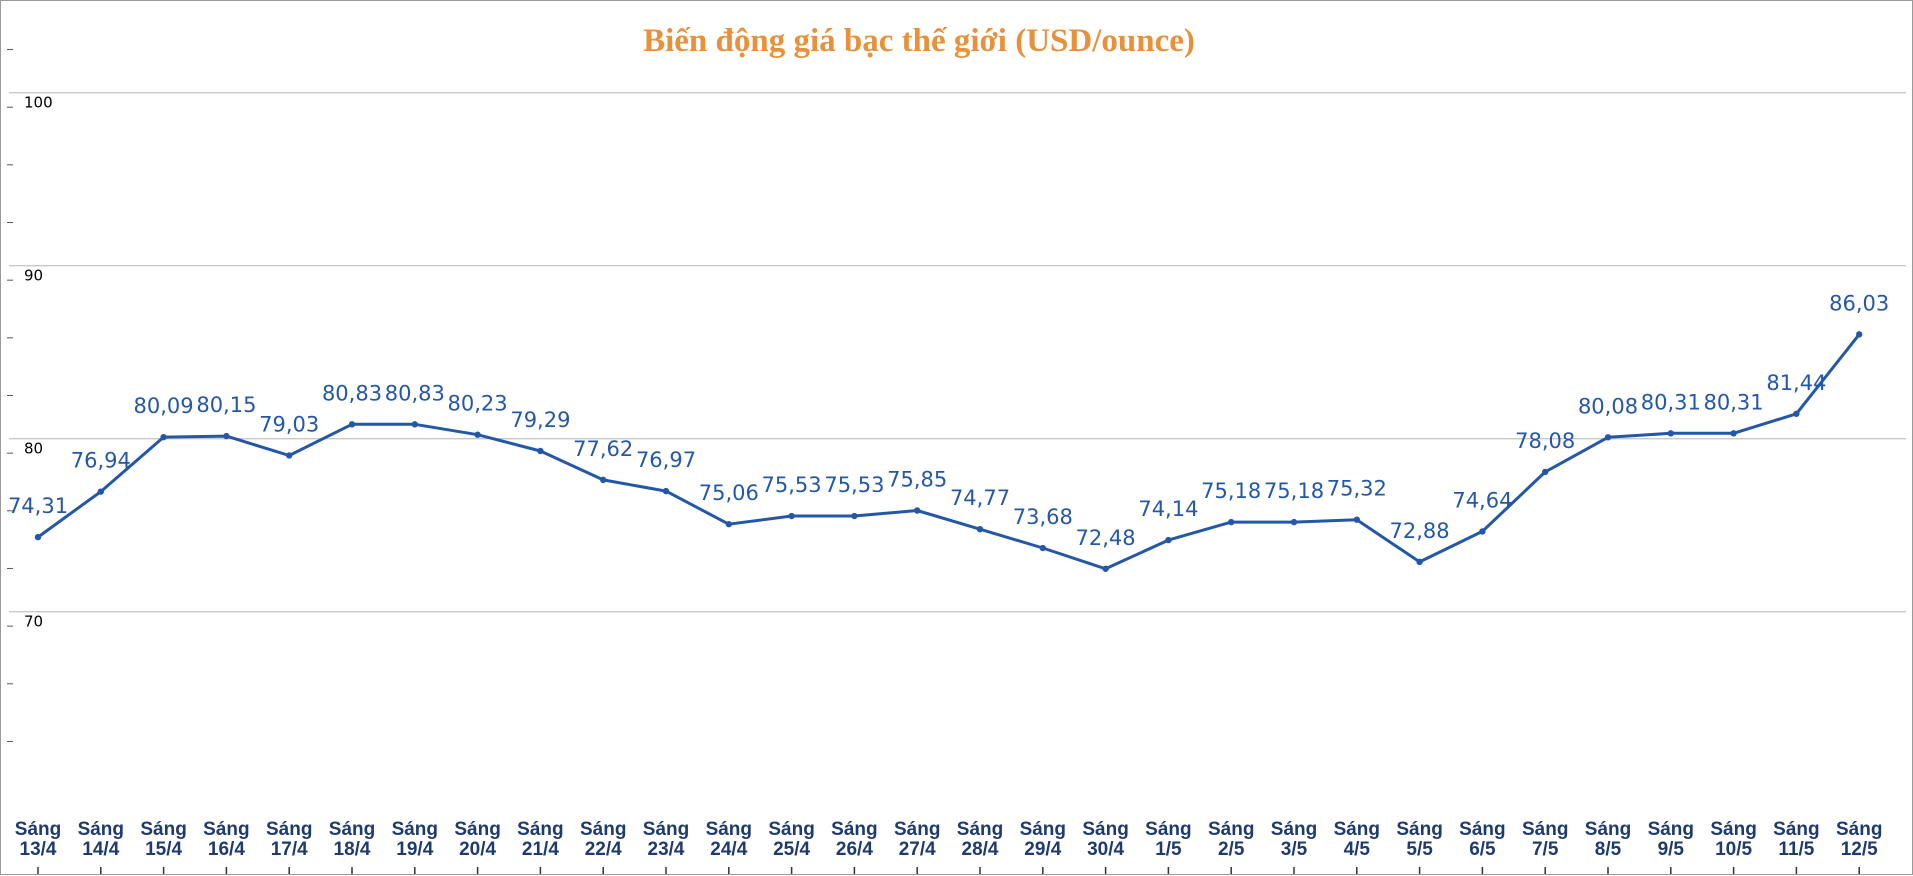  Describe the element at coordinates (1608, 839) in the screenshot. I see `x-tick-label: Sáng 8/5` at that location.